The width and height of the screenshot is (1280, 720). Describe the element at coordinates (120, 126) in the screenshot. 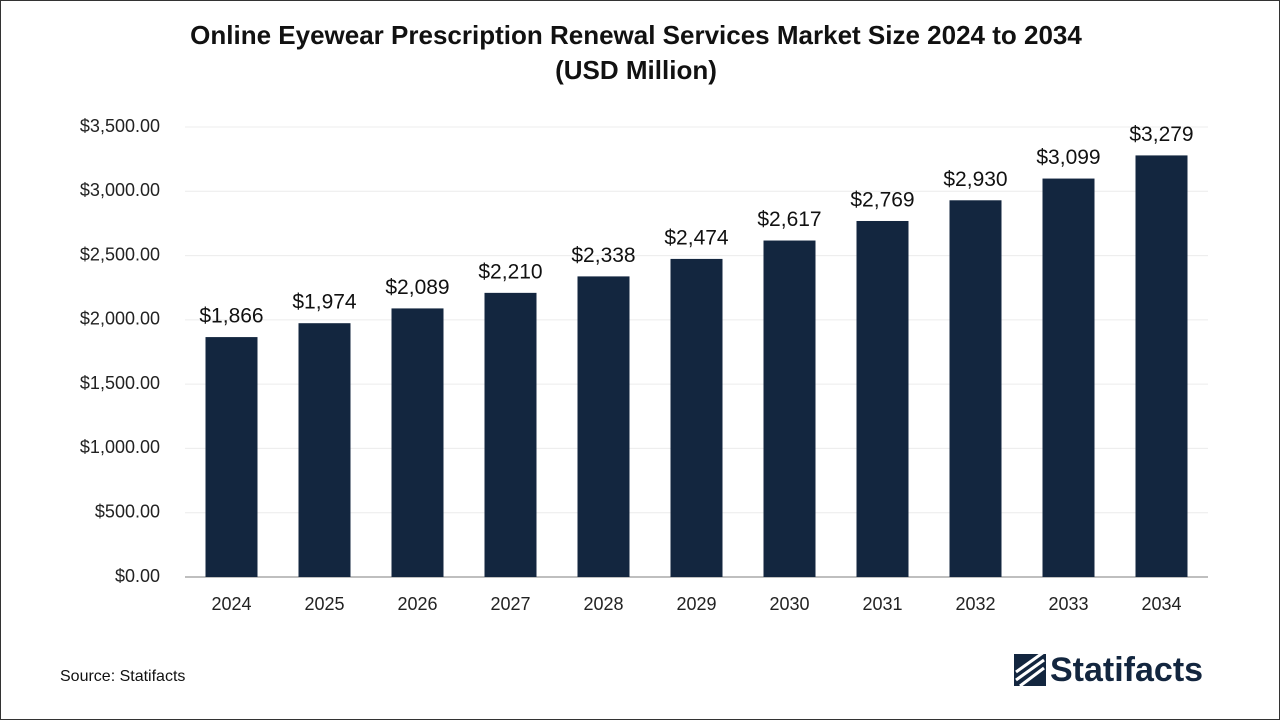

I see `y-tick-label: $3,500.00` at that location.